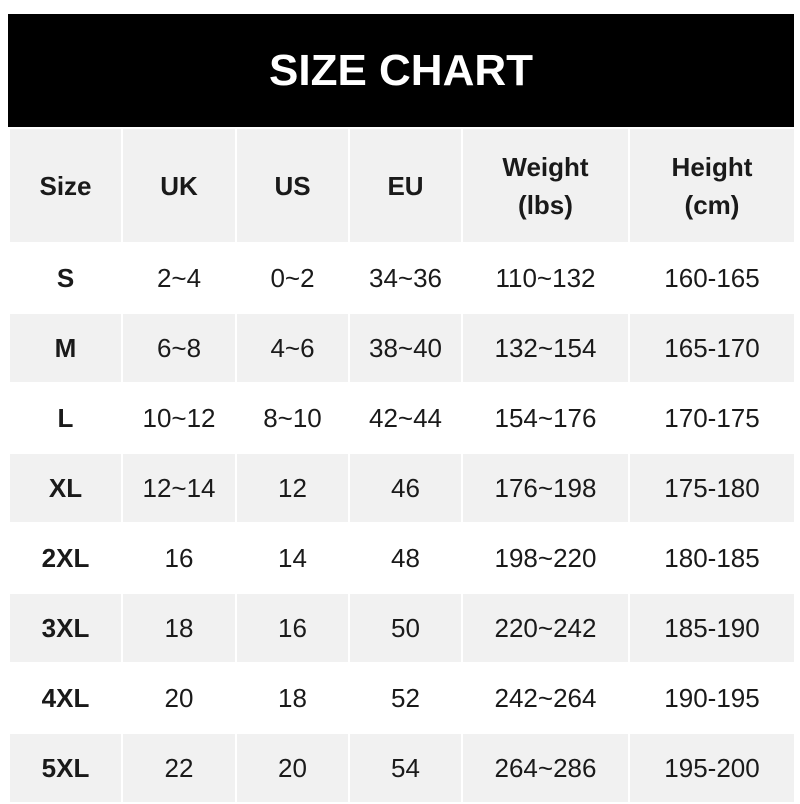 This screenshot has height=804, width=800. I want to click on cell-uk: 6~8, so click(179, 348).